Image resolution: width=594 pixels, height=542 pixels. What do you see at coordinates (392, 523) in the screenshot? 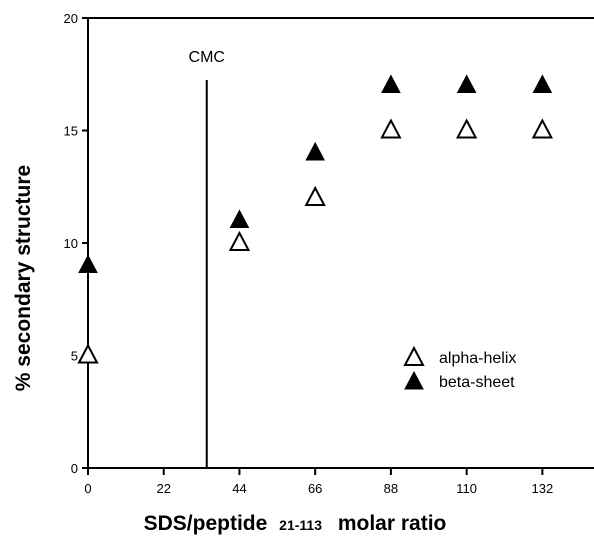
I see `x-axis-title-suffix: molar ratio` at bounding box center [392, 523].